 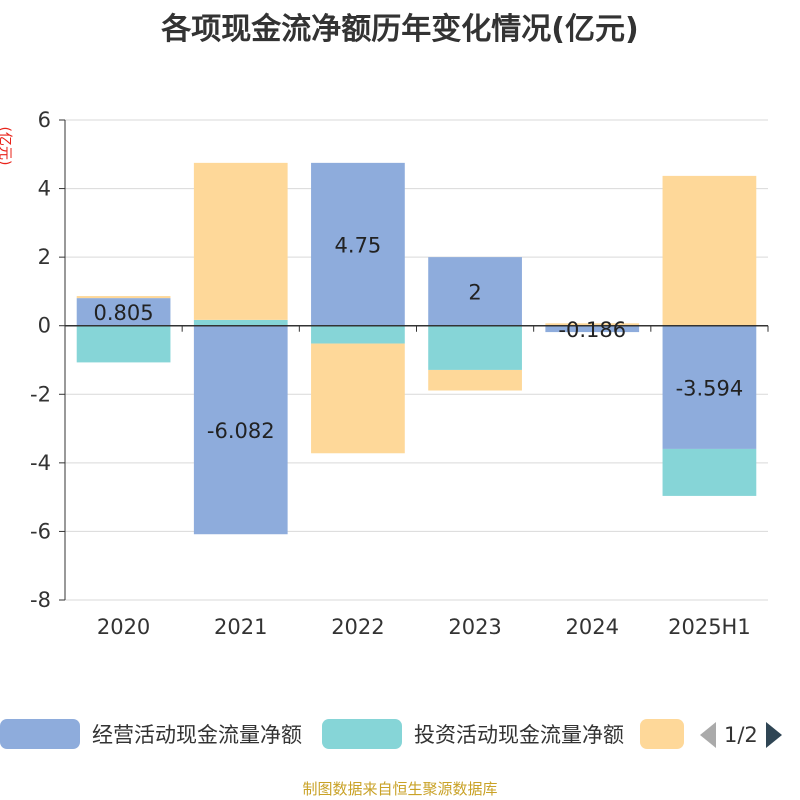 What do you see at coordinates (519, 735) in the screenshot?
I see `legend-label-investing: 投资活动现金流量净额` at bounding box center [519, 735].